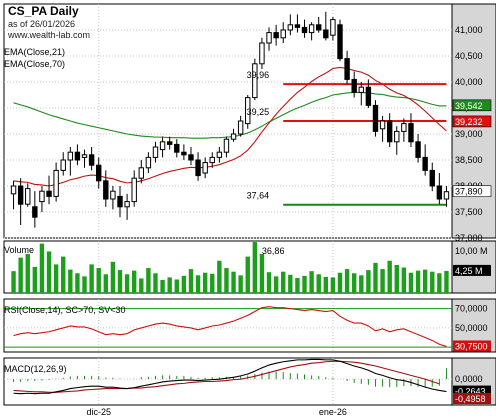 This screenshot has height=420, width=496. Describe the element at coordinates (471, 346) in the screenshot. I see `rsi-tag-label: 30,7500` at that location.